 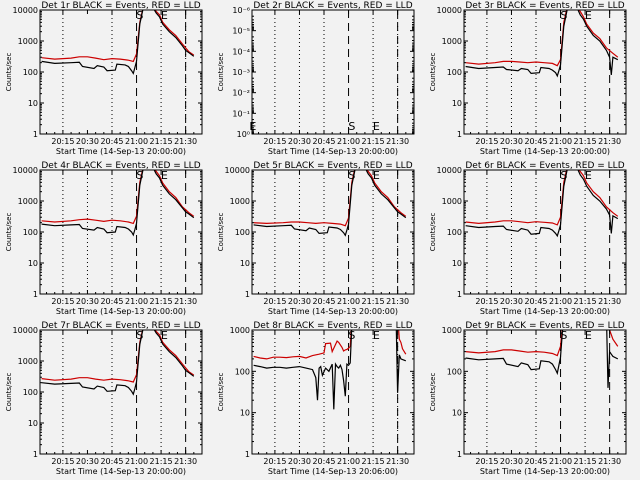 I want to click on panel-title: Det 6r BLACK = Events, RED = LLD, so click(x=544, y=166).